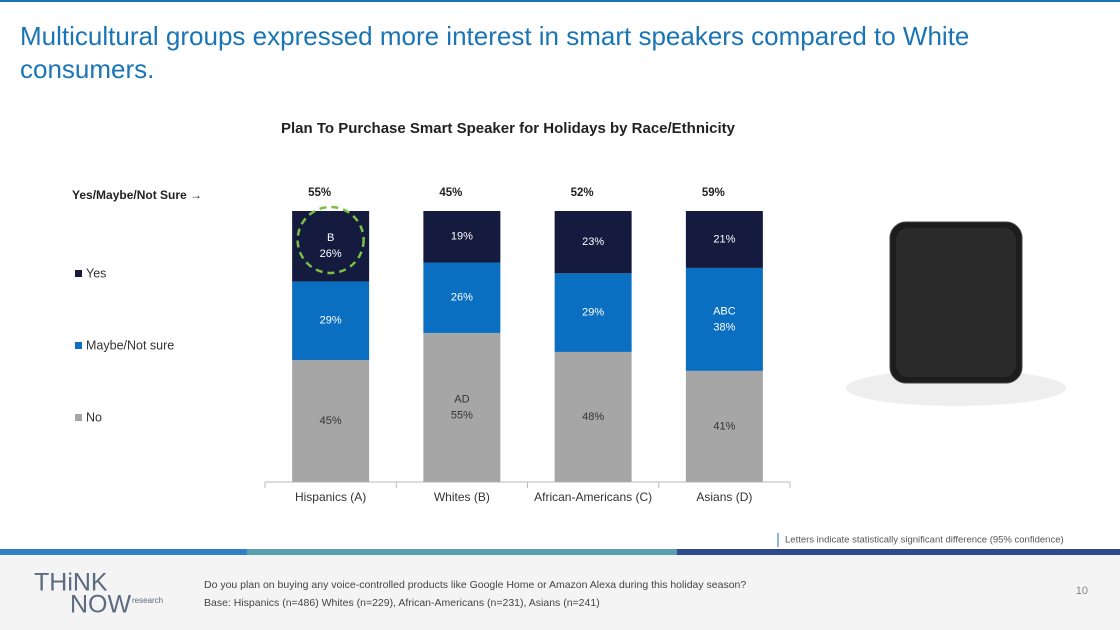  I want to click on legend-label: No, so click(94, 417).